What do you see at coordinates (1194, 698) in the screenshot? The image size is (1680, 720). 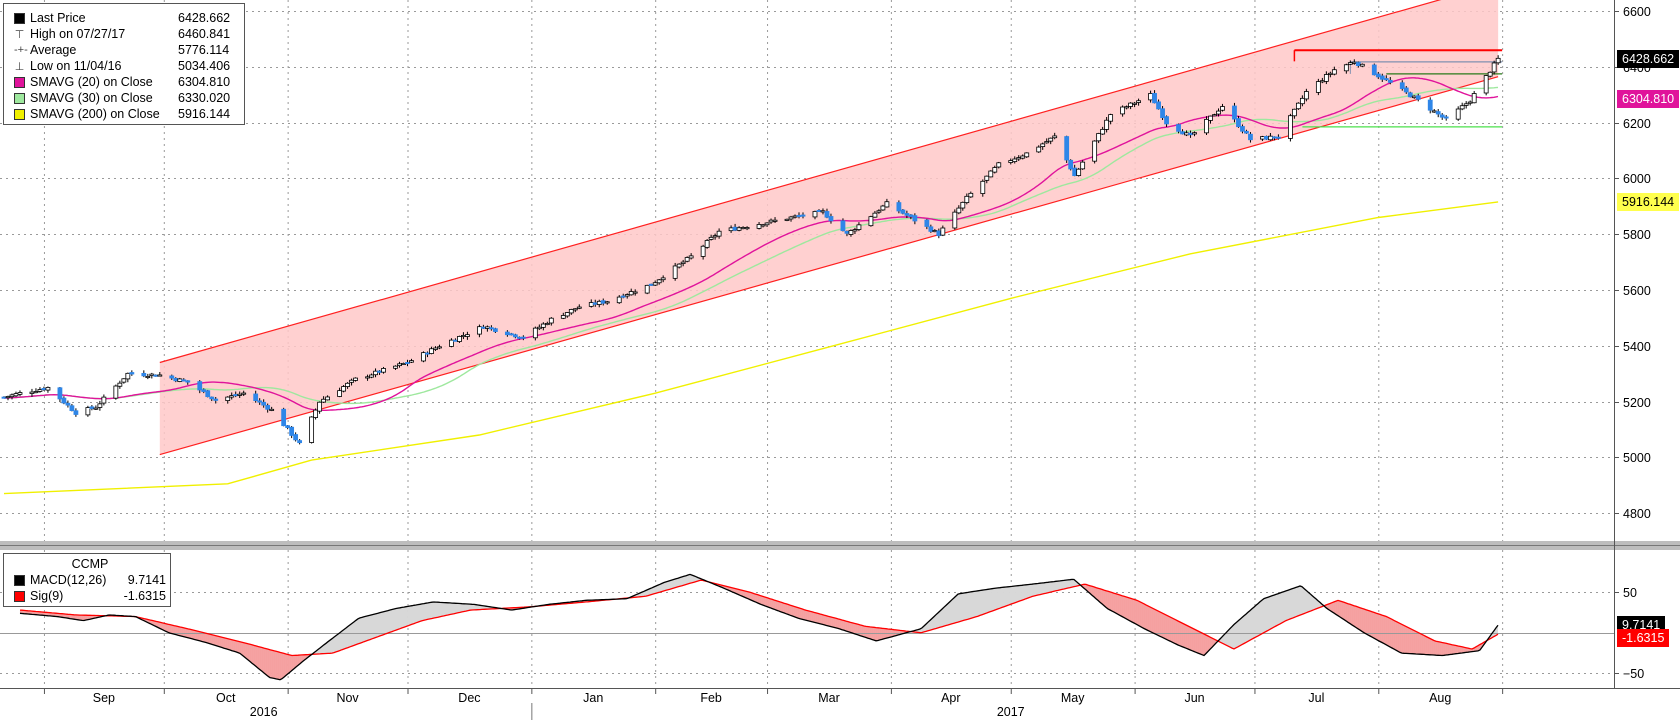 I see `x-tick-label: Jun` at bounding box center [1194, 698].